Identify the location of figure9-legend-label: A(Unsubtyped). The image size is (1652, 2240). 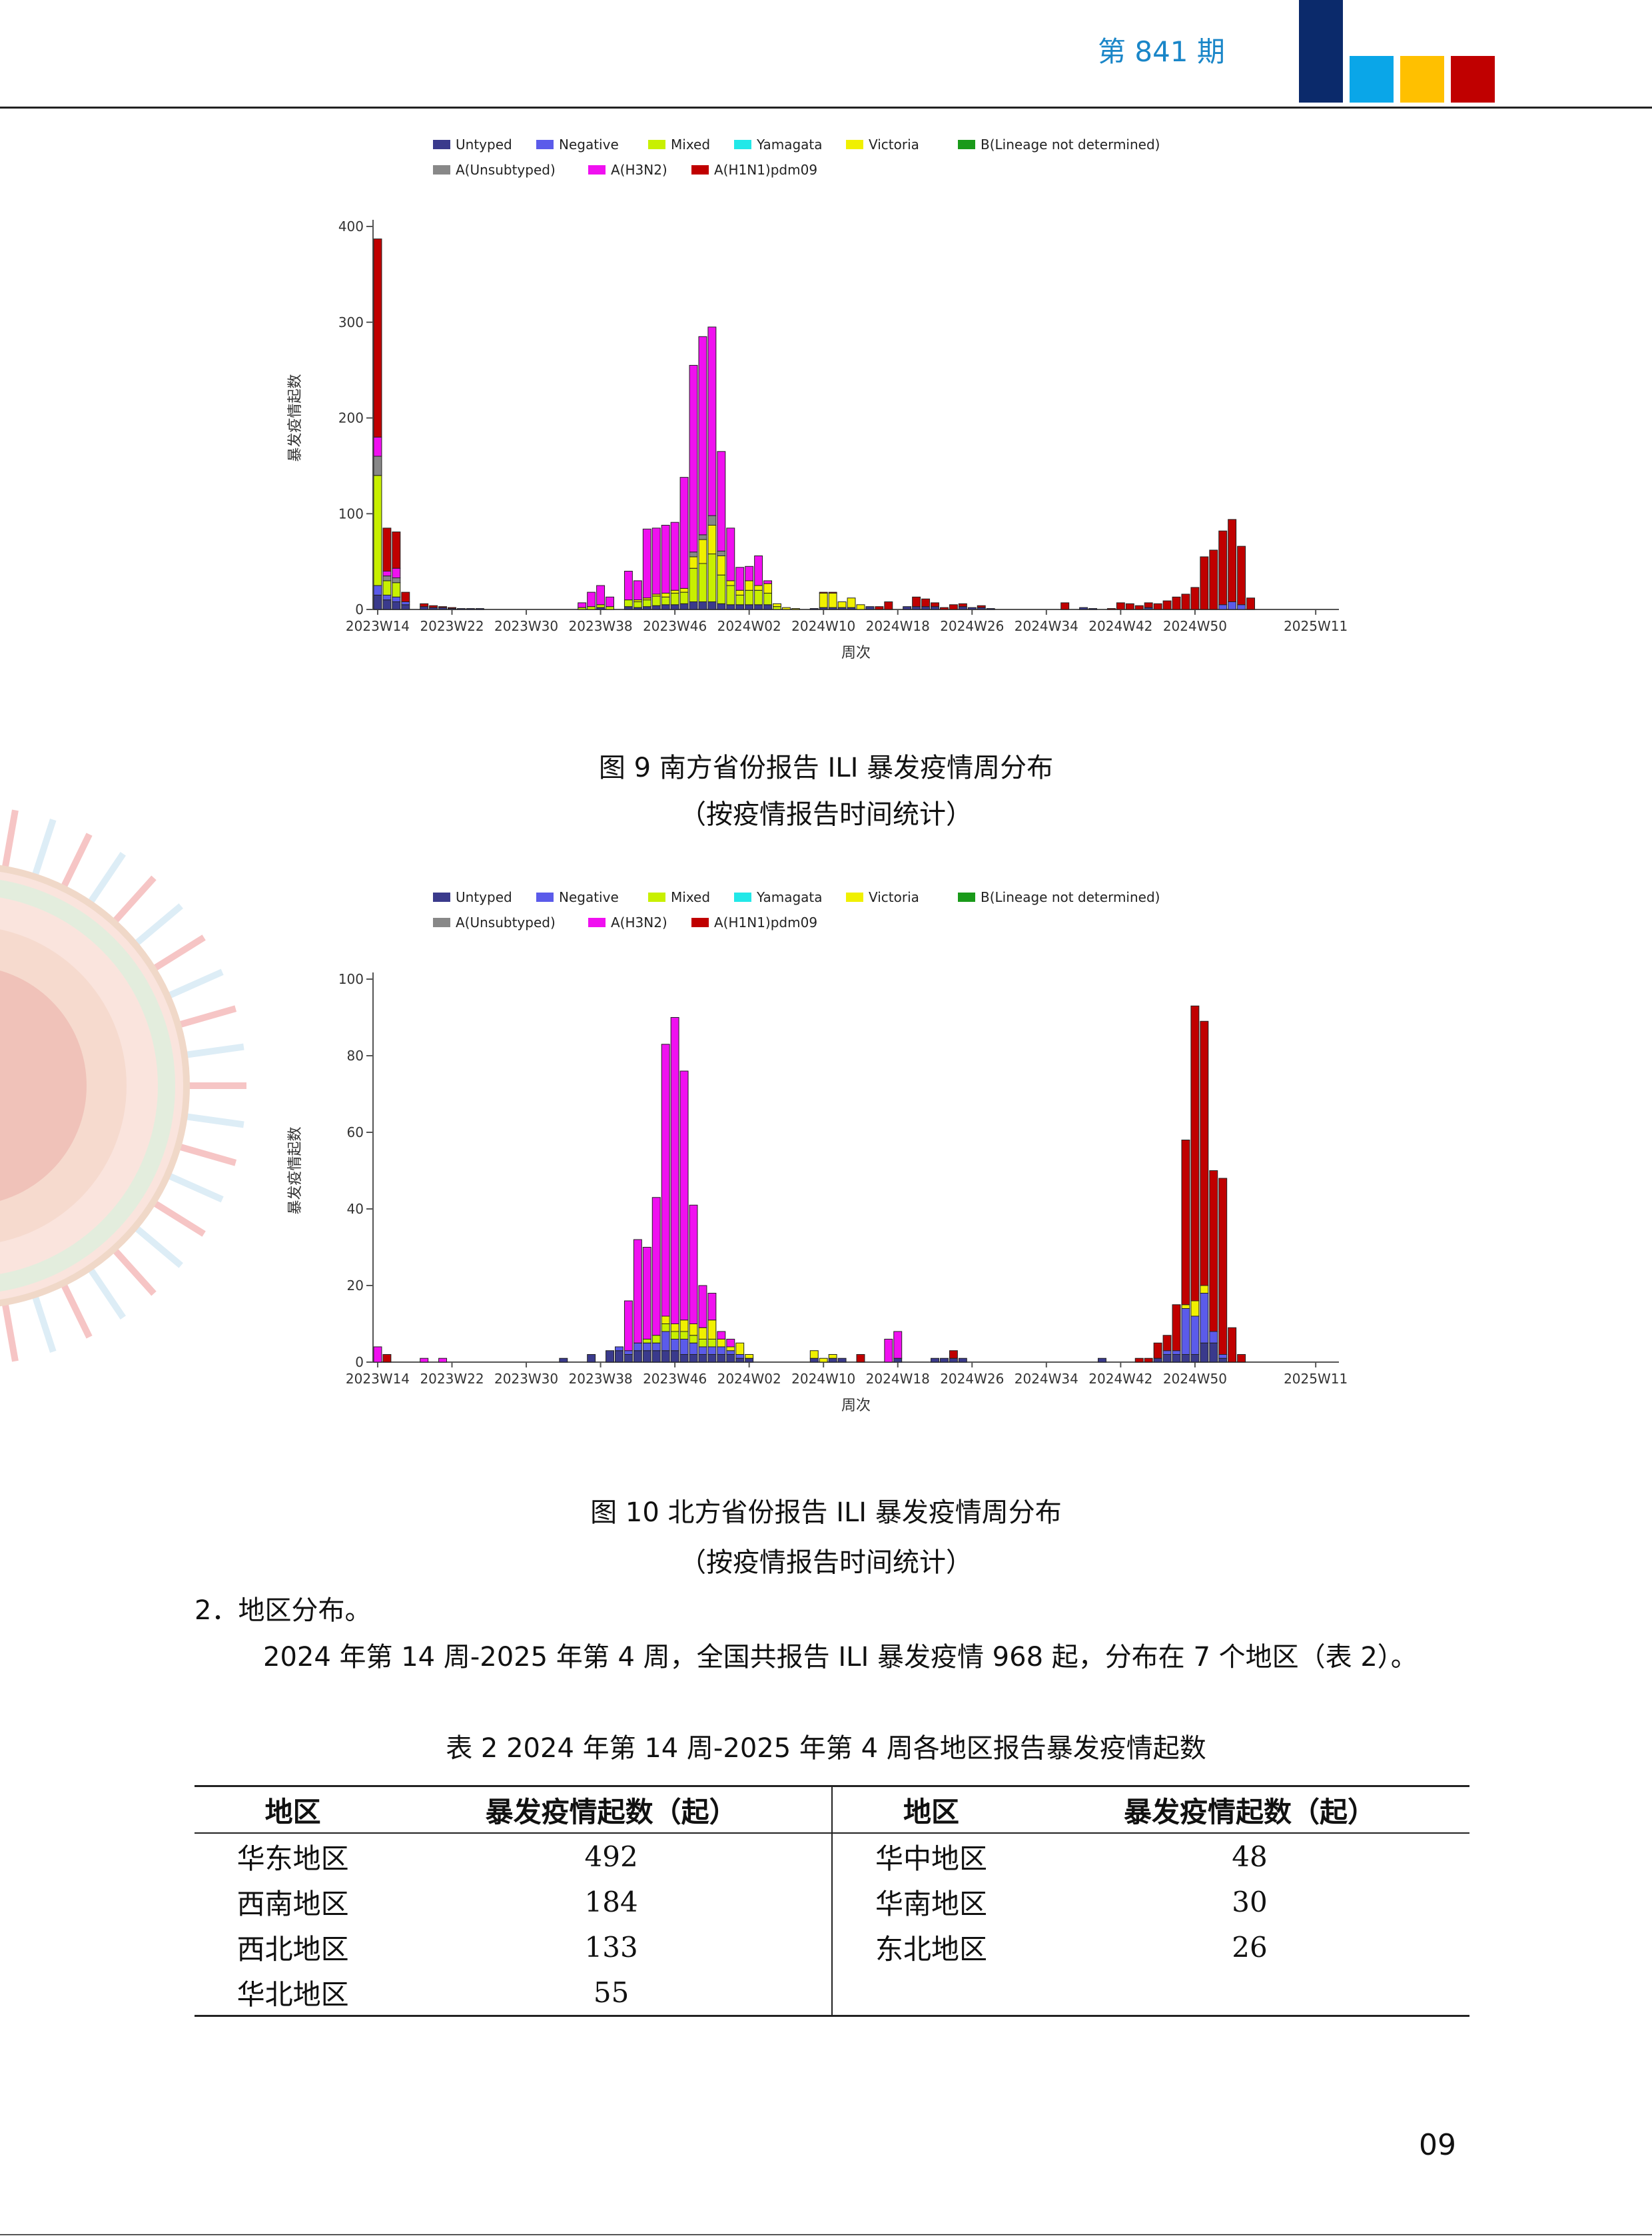
(506, 170).